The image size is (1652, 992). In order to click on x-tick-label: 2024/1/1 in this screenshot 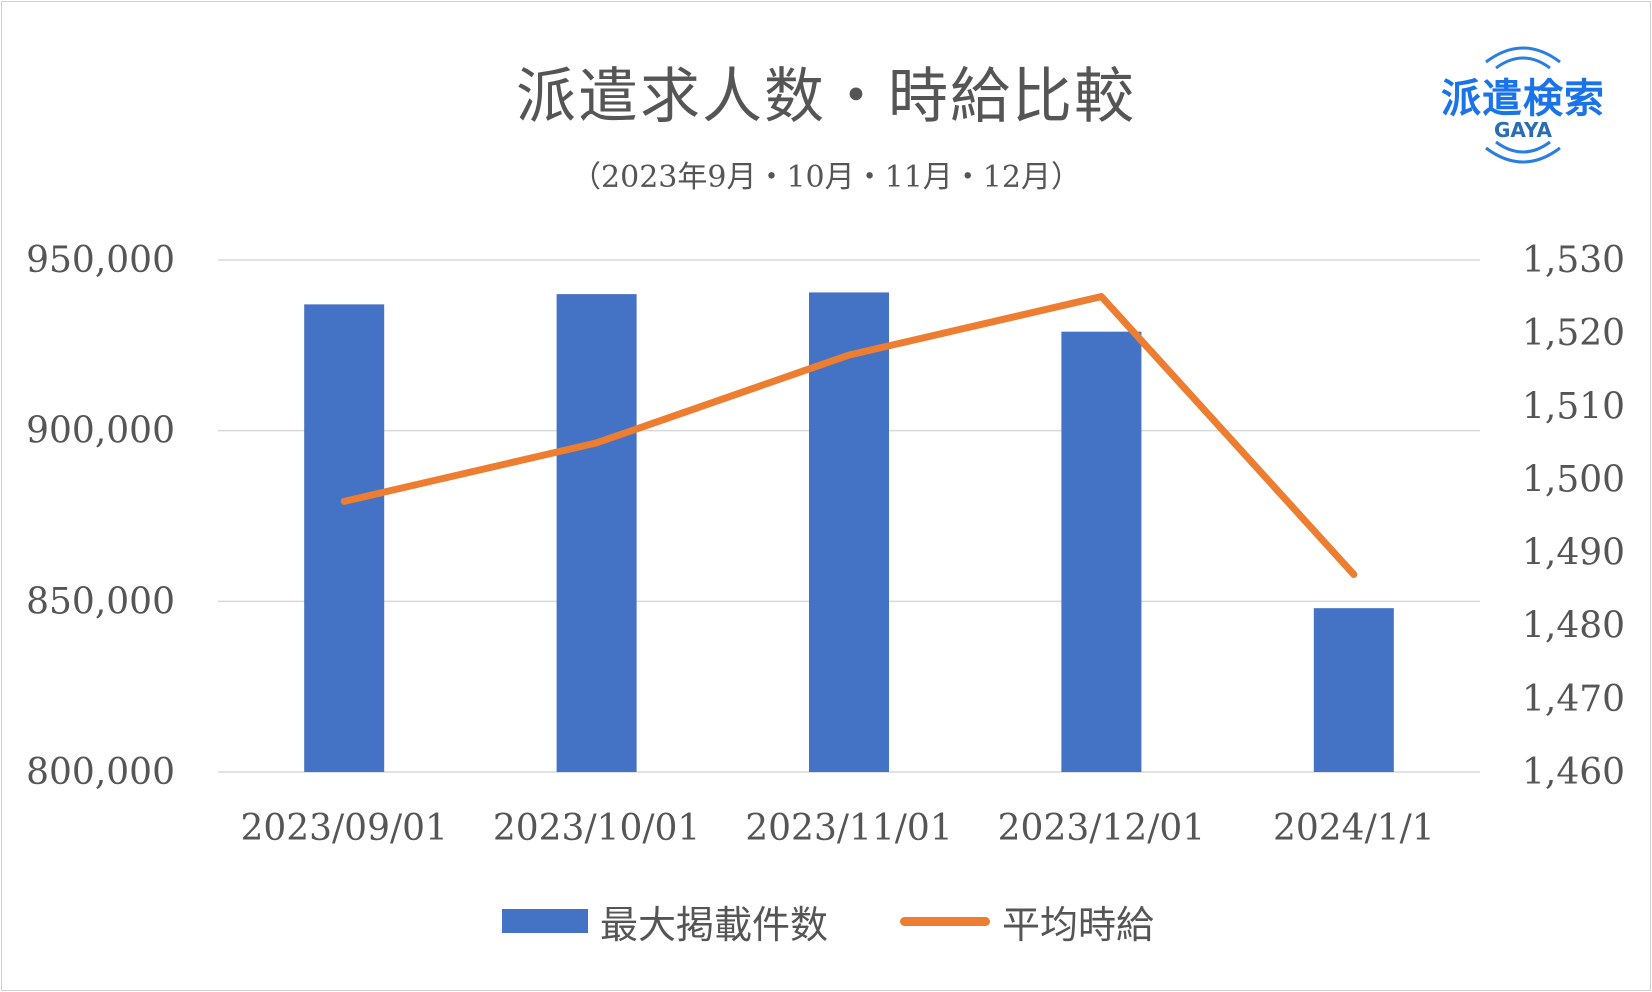, I will do `click(1354, 828)`.